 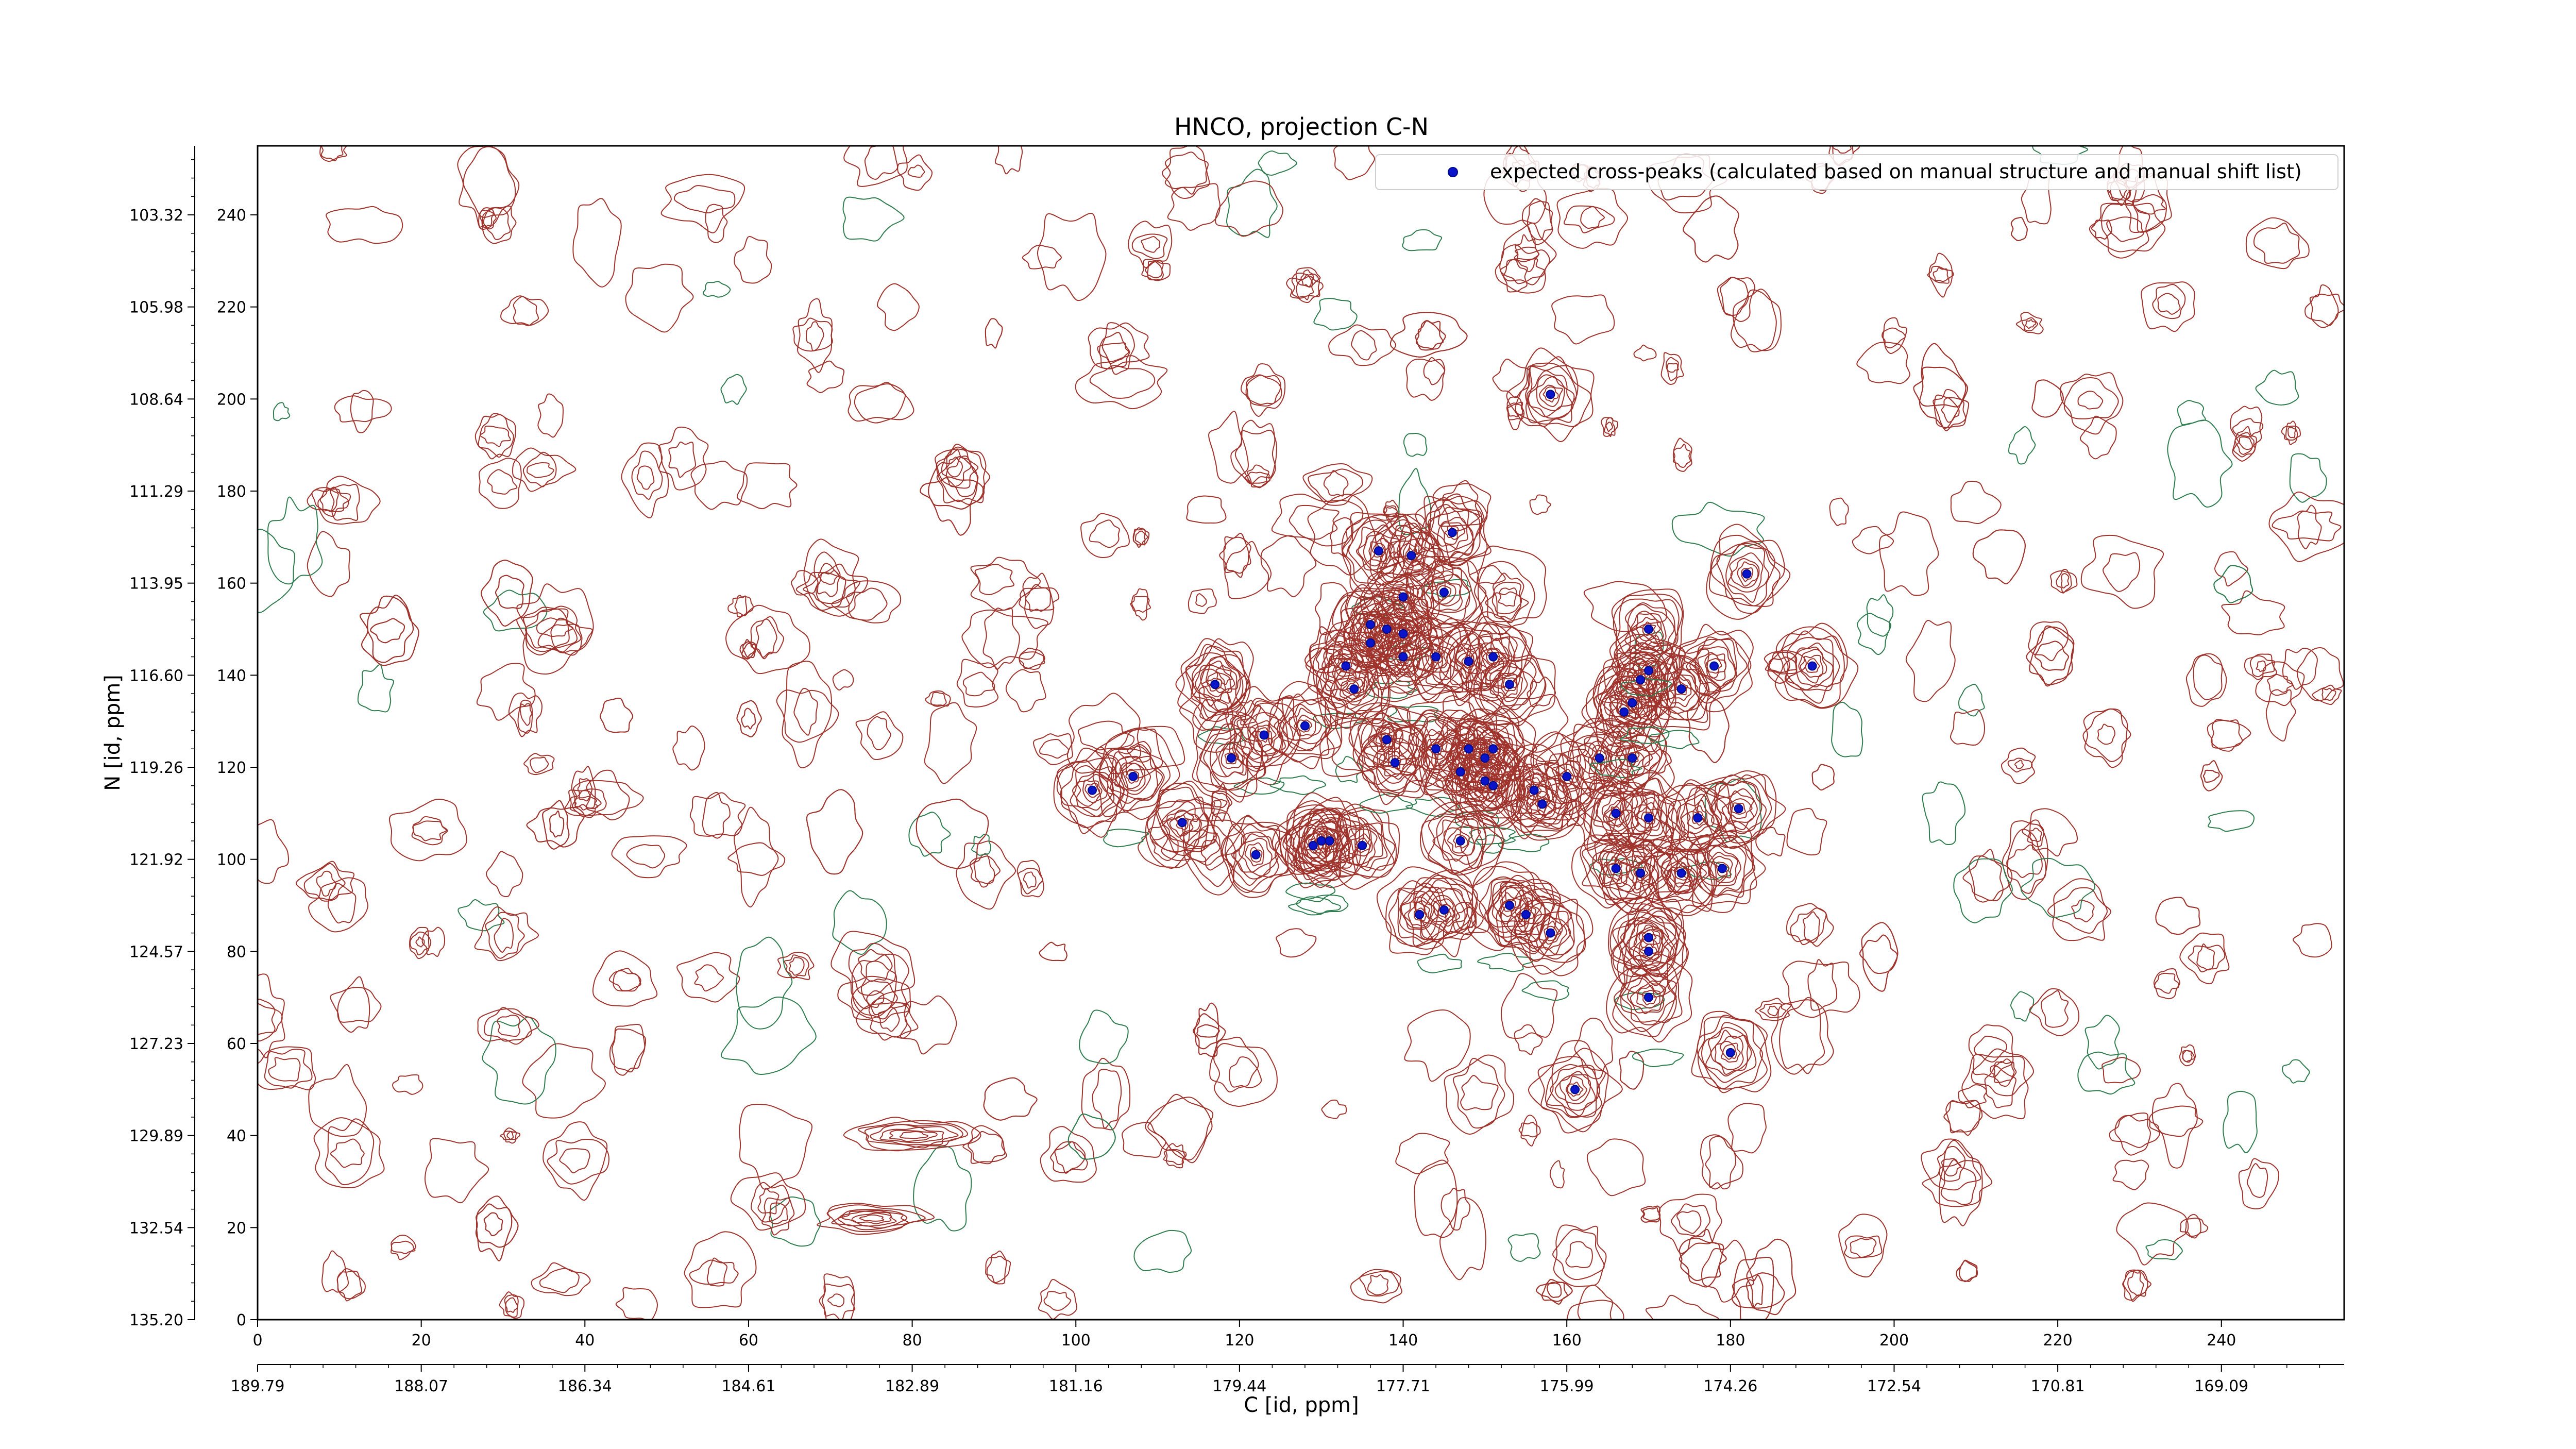 I want to click on x-ppm-tick-label: 181.16, so click(x=1076, y=1386).